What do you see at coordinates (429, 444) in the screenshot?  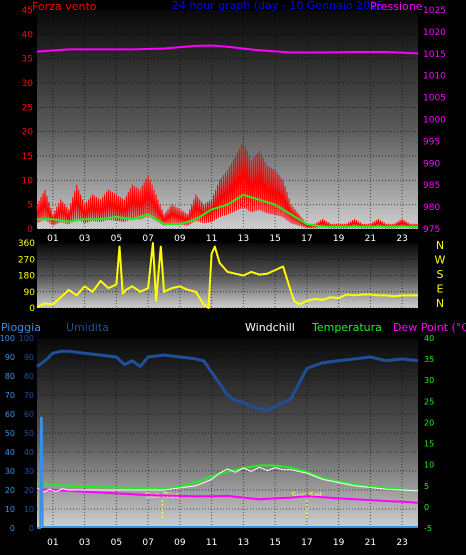 I see `temperature-tick-label: 15` at bounding box center [429, 444].